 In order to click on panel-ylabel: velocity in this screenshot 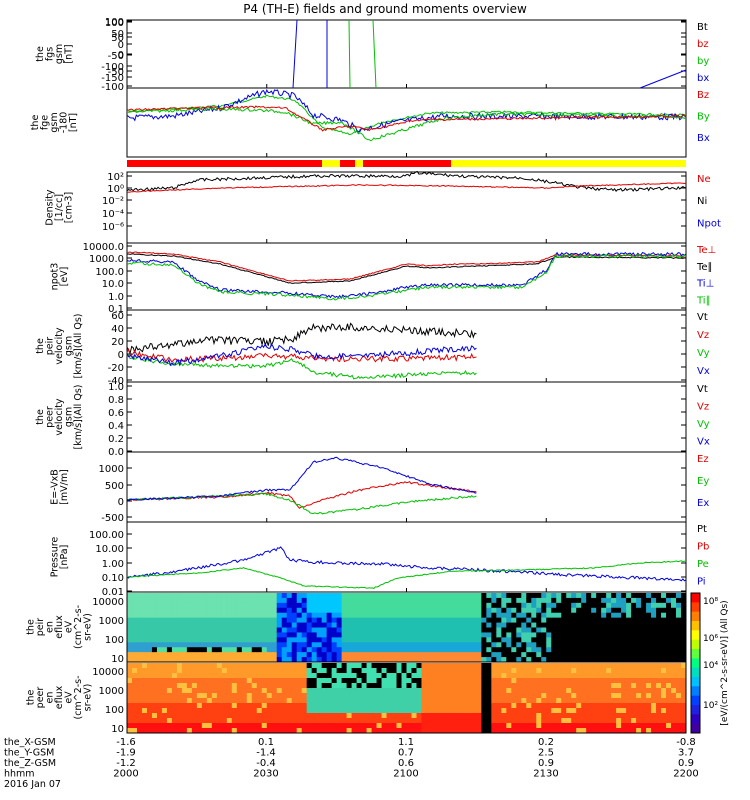, I will do `click(59, 346)`.